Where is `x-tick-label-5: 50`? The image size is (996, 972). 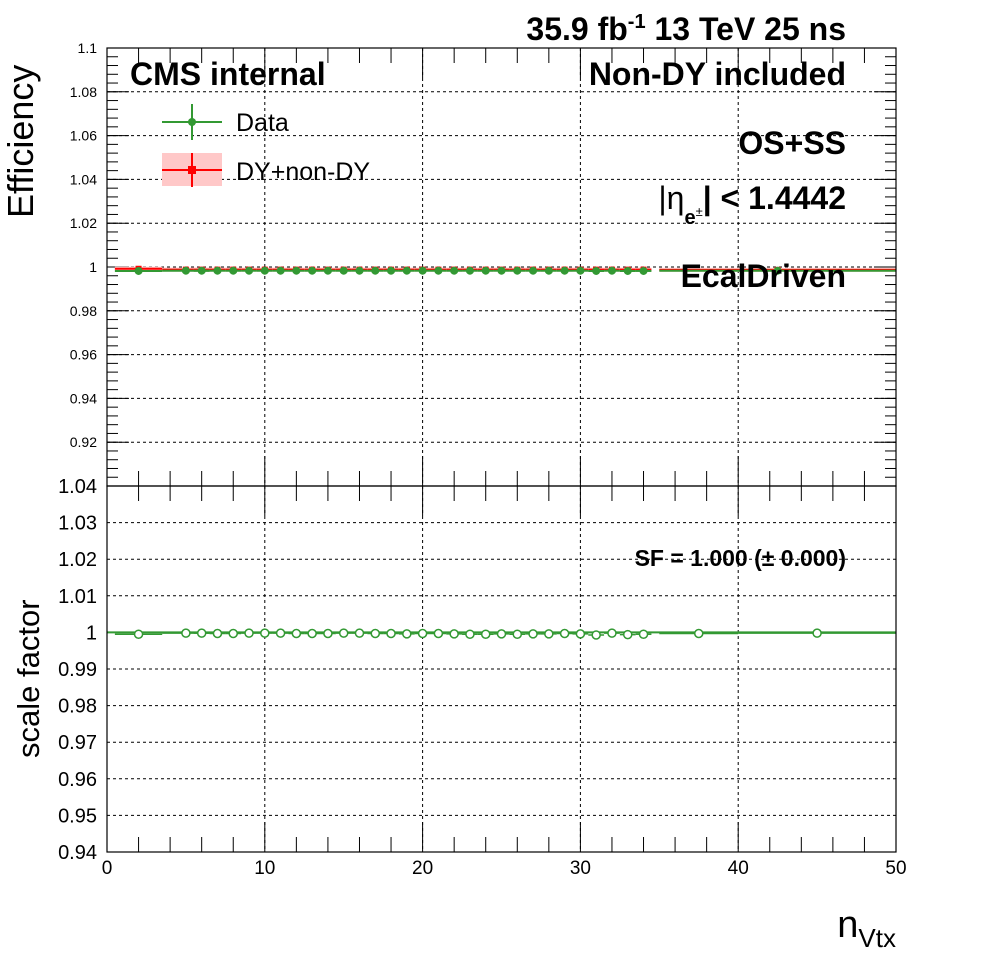
x-tick-label-5: 50 is located at coordinates (895, 868).